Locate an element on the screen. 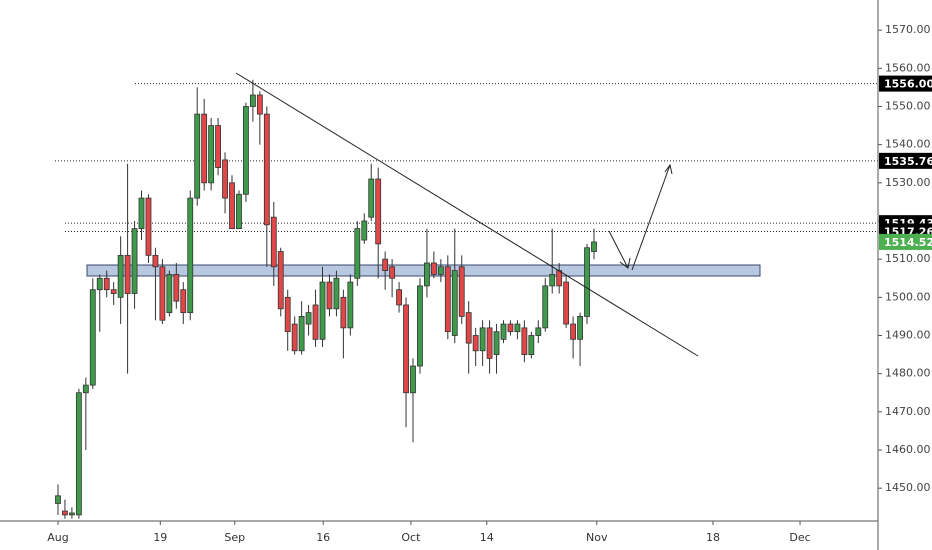 The image size is (932, 550). price-label: 1535.76 is located at coordinates (908, 161).